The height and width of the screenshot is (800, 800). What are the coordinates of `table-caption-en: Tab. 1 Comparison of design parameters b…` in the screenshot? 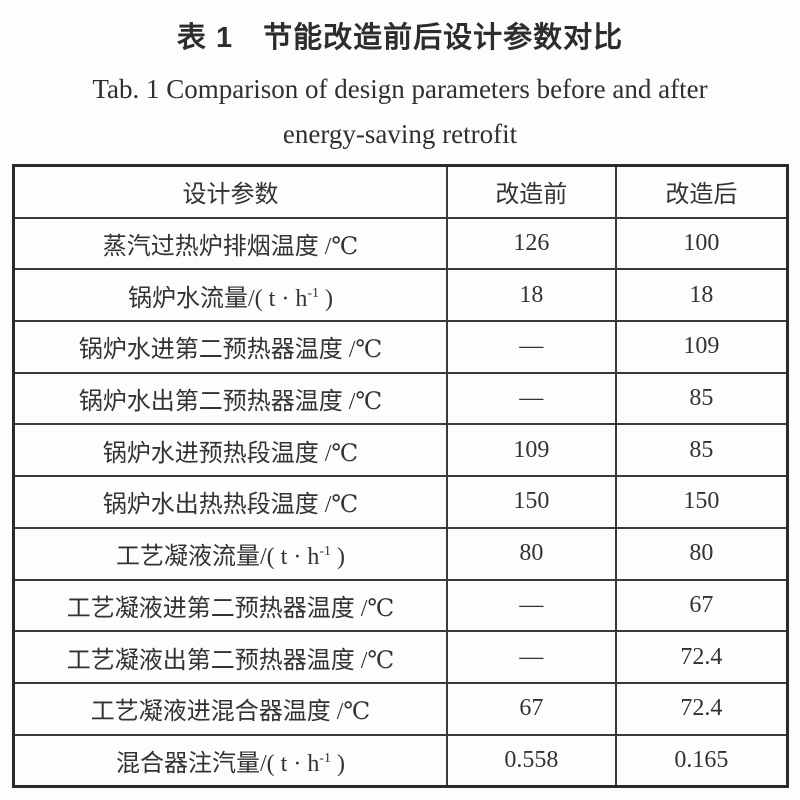 It's located at (400, 106).